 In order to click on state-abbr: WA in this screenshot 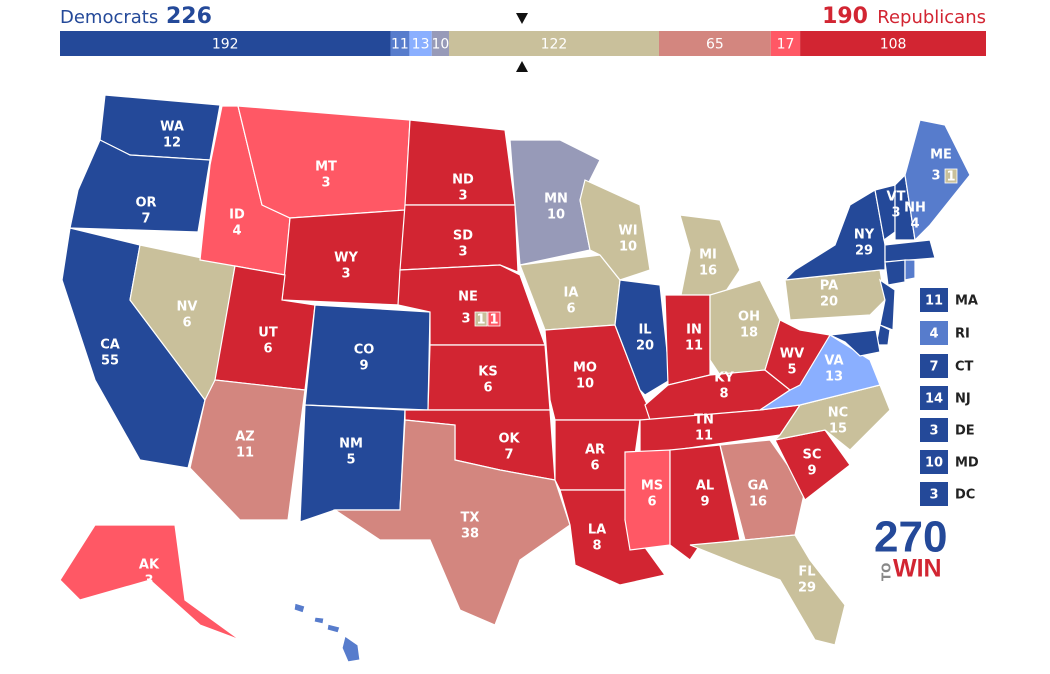, I will do `click(172, 127)`.